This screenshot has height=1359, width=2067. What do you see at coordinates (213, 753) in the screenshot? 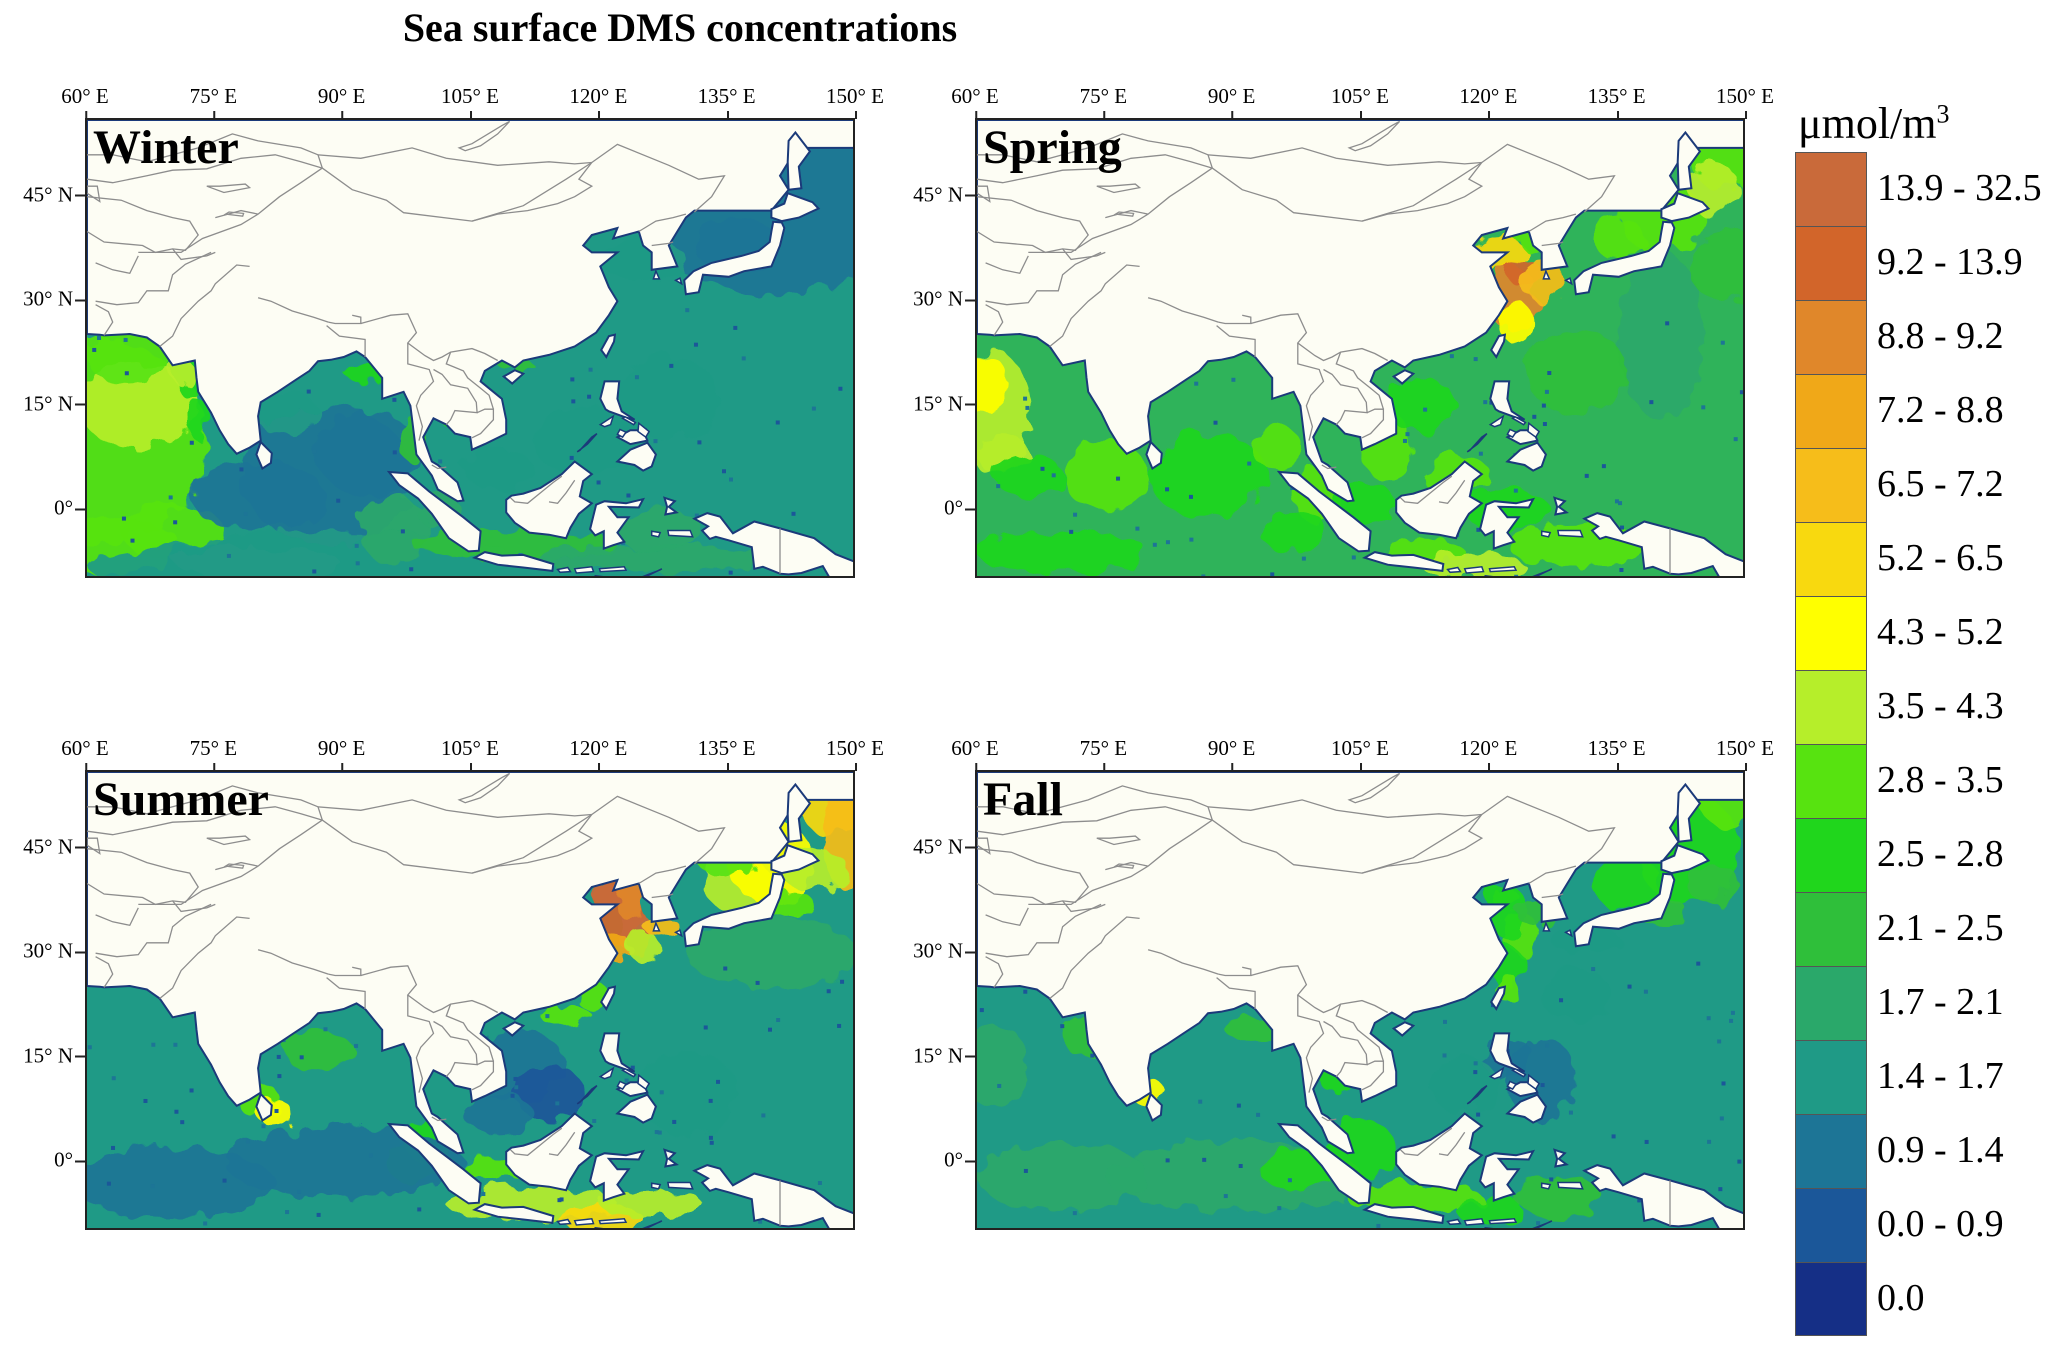
I see `x-tick-label: 75° E` at bounding box center [213, 753].